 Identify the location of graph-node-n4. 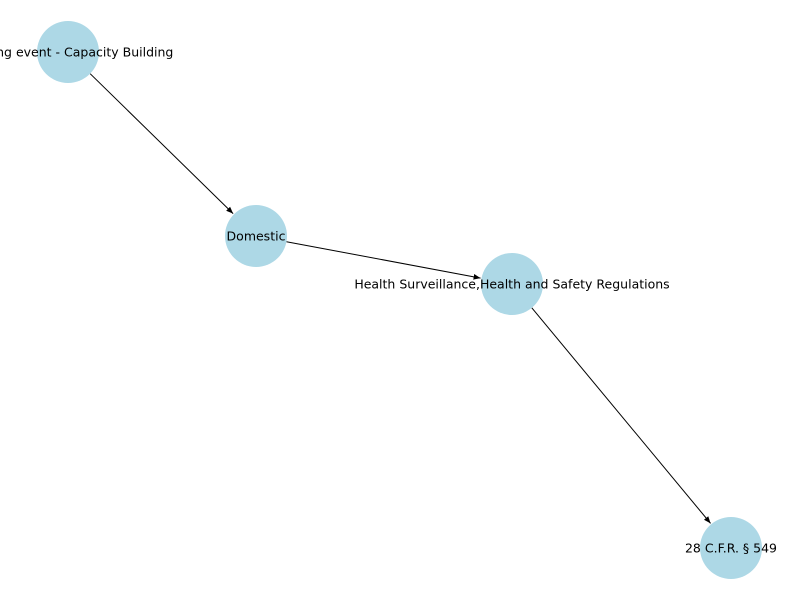
(731, 548).